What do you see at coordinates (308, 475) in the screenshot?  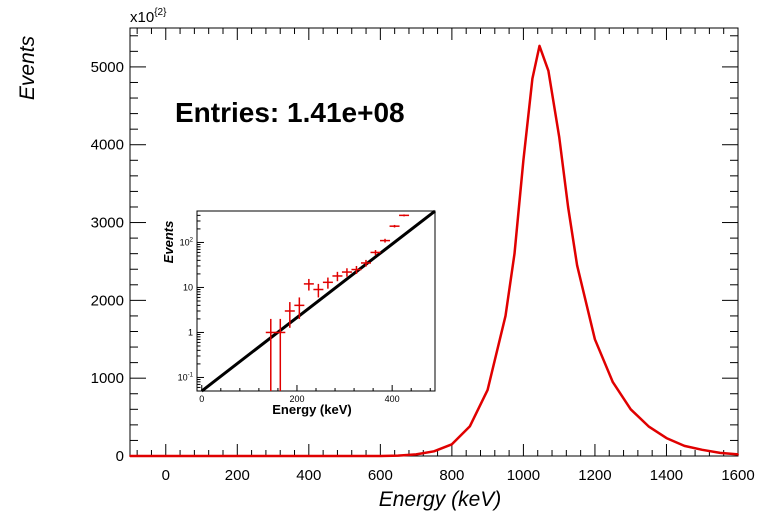 I see `main-x-tick-label: 400` at bounding box center [308, 475].